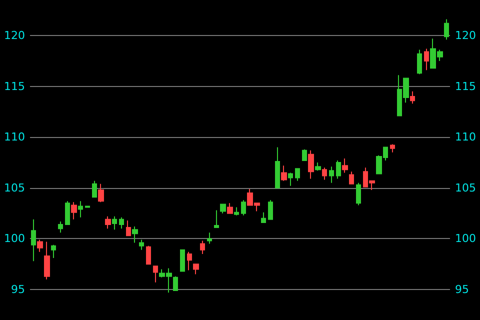  What do you see at coordinates (18, 289) in the screenshot?
I see `y-tick-label: 95` at bounding box center [18, 289].